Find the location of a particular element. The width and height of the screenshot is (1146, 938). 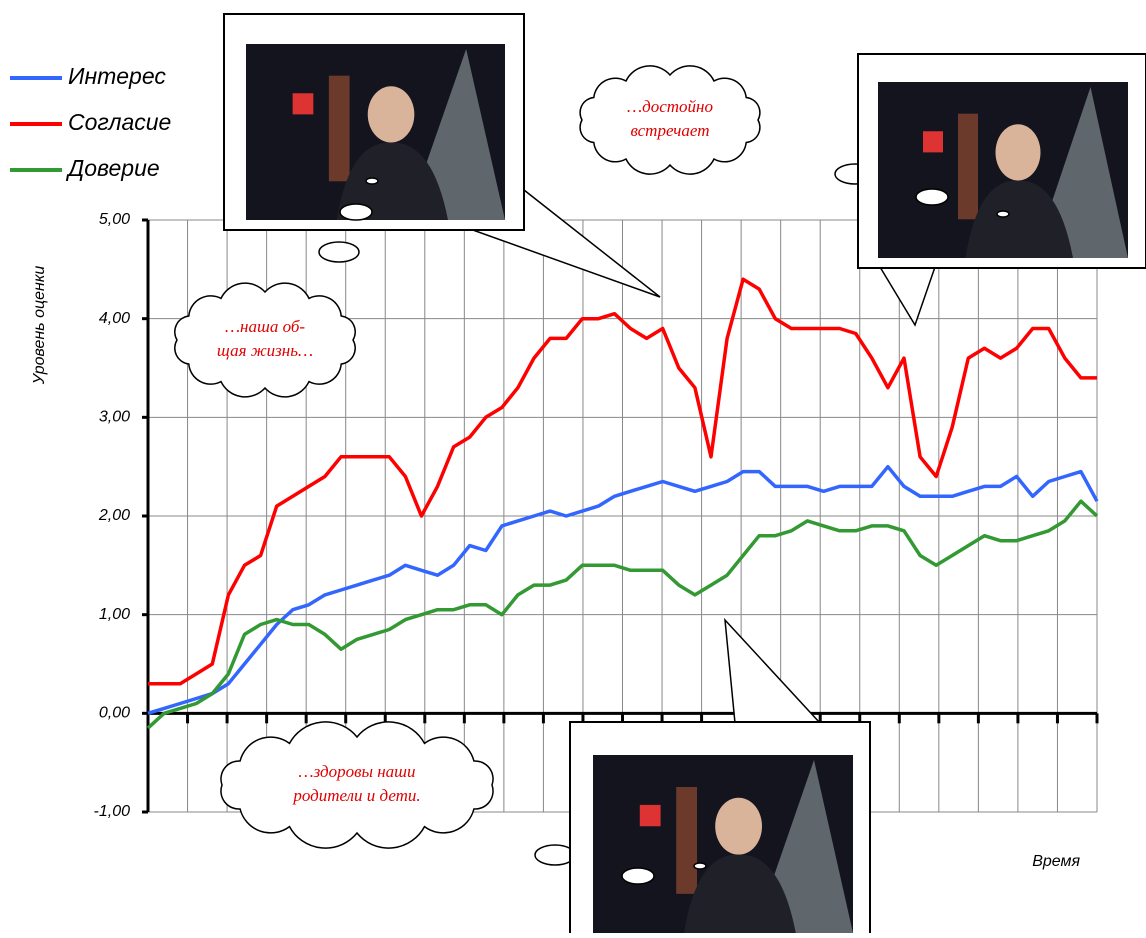

y-tick-label: 4,00 is located at coordinates (114, 318).